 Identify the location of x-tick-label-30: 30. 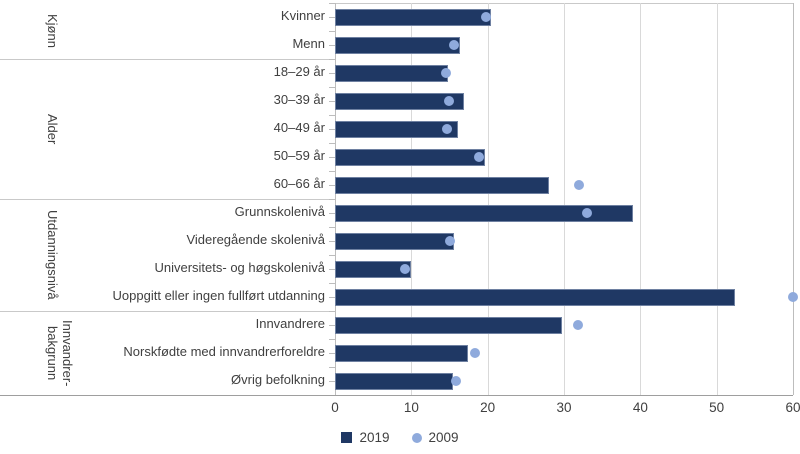
(564, 407).